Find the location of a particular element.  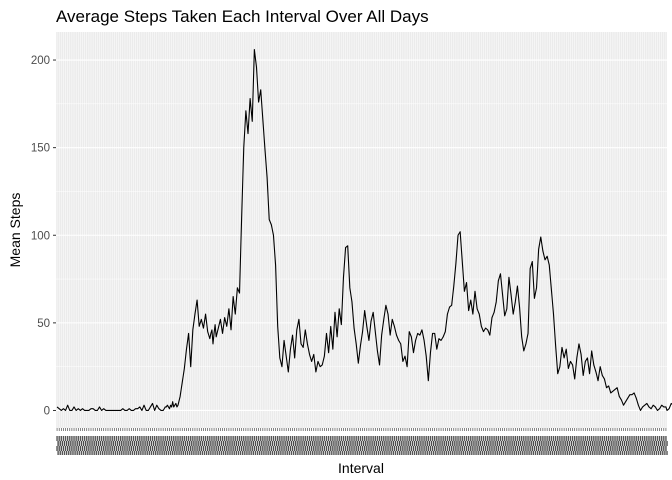

y-axis-title: Mean Steps is located at coordinates (15, 230).